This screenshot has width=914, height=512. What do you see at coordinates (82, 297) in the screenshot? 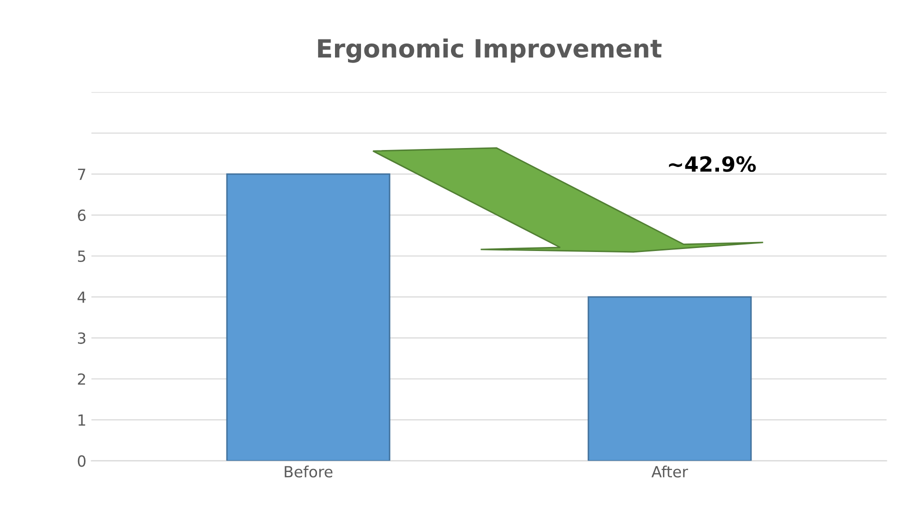
I see `y-tick-label: 4` at bounding box center [82, 297].